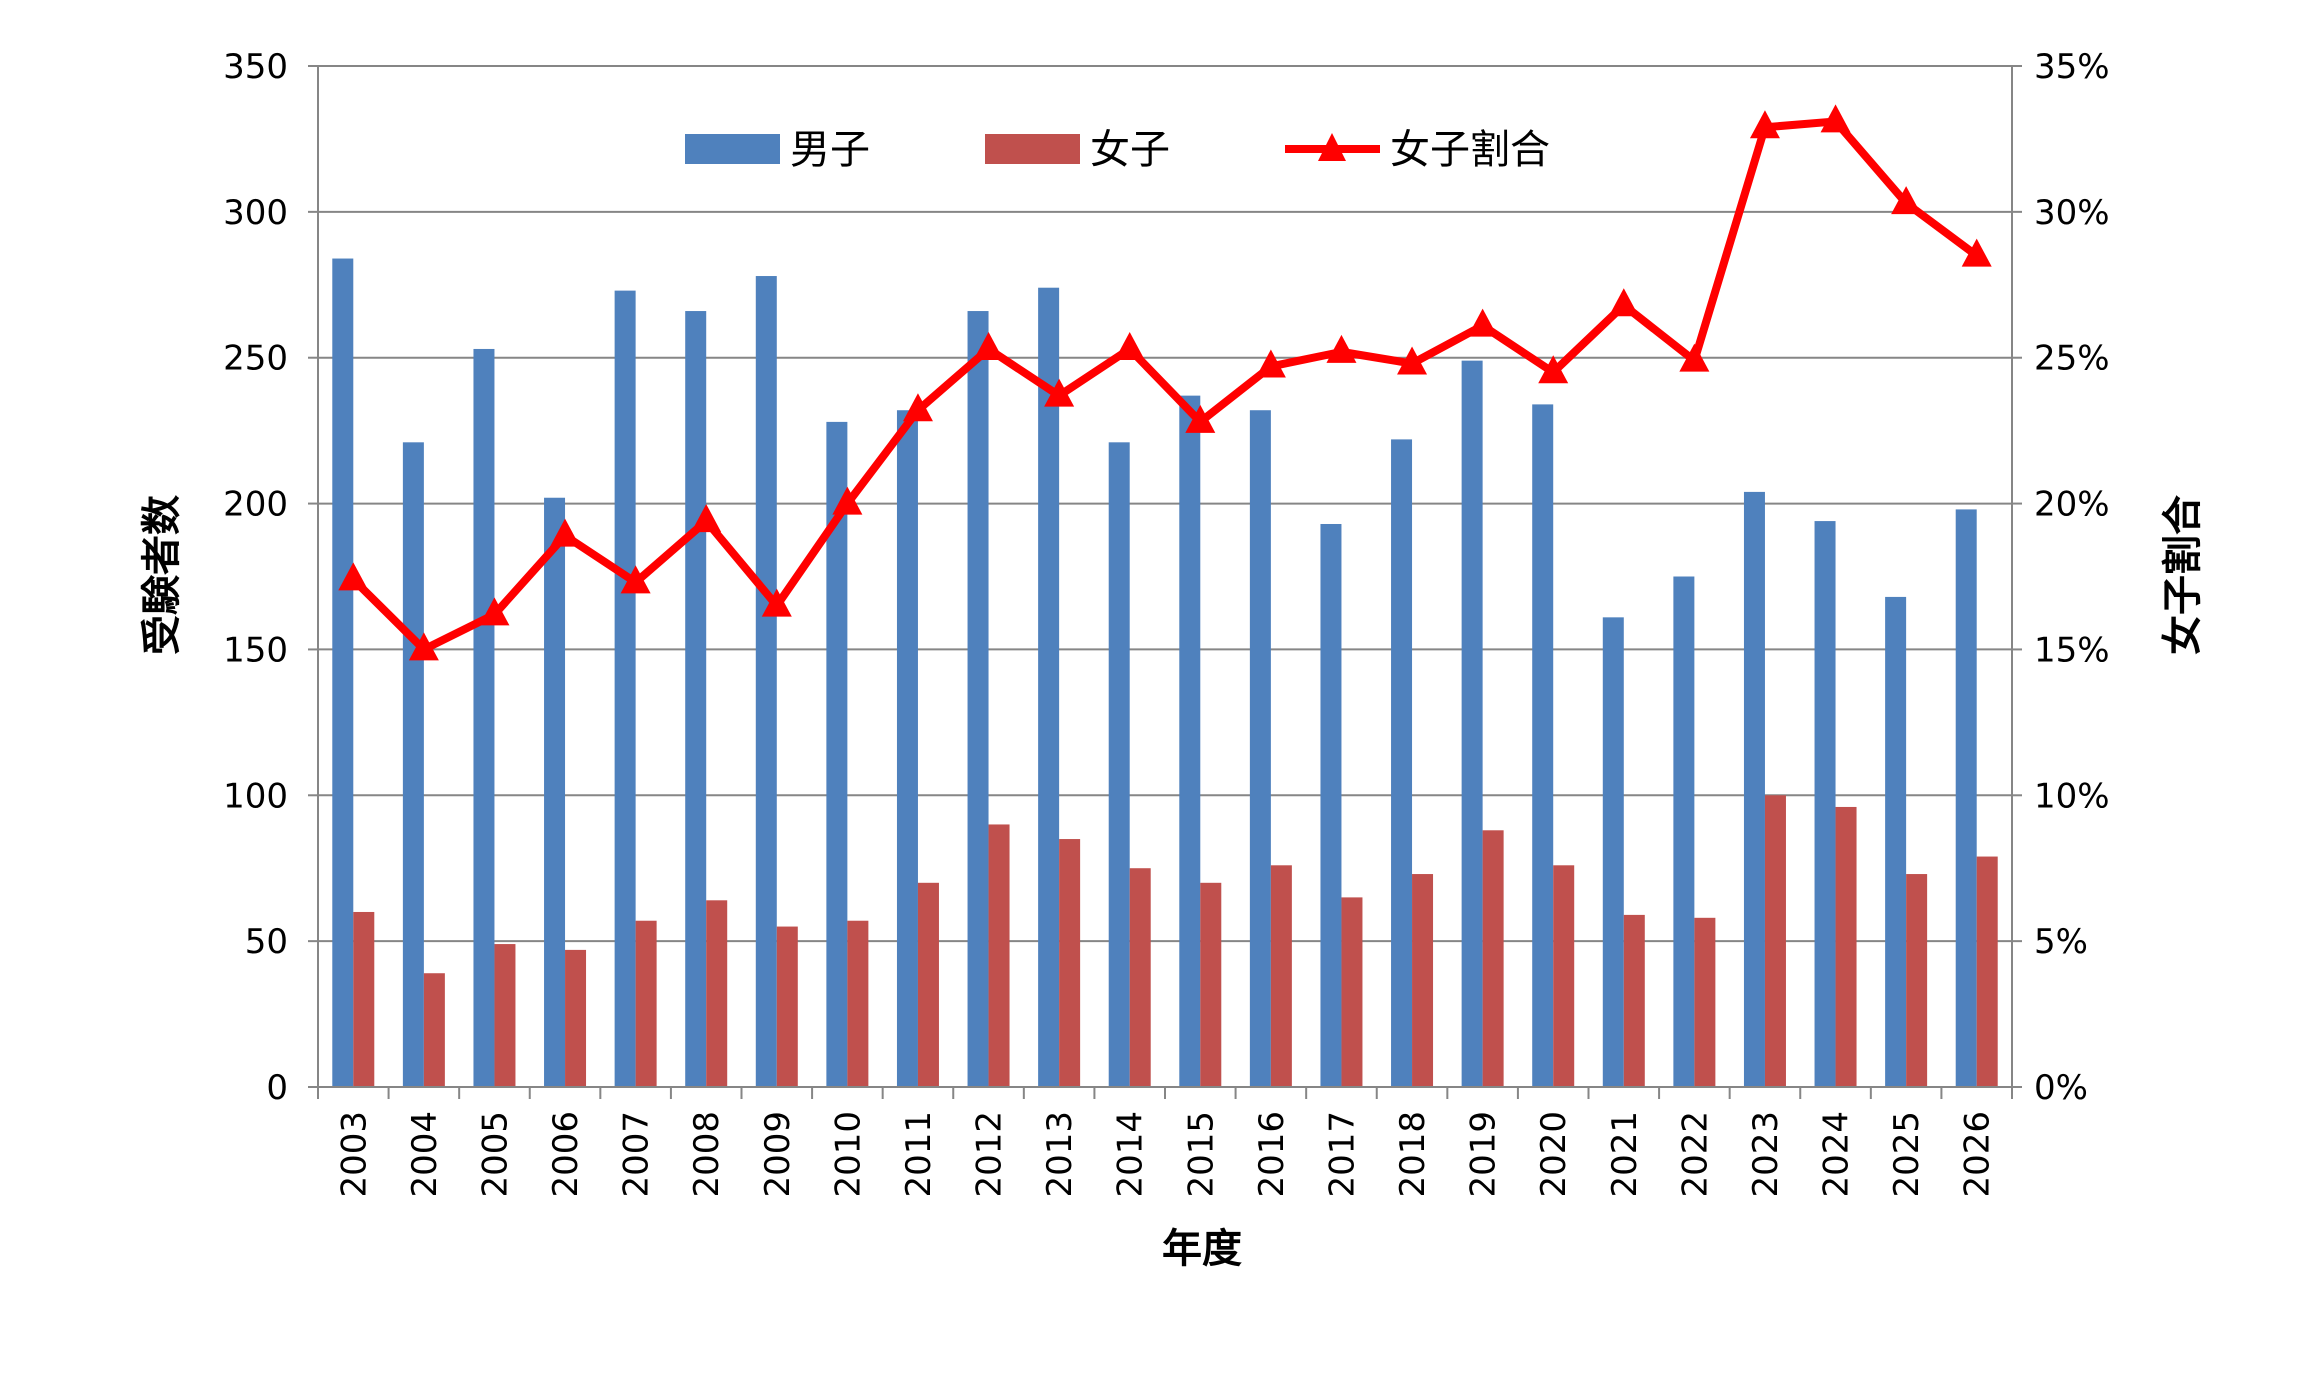 The height and width of the screenshot is (1379, 2316). What do you see at coordinates (1129, 345) in the screenshot?
I see `ratio-point-2014` at bounding box center [1129, 345].